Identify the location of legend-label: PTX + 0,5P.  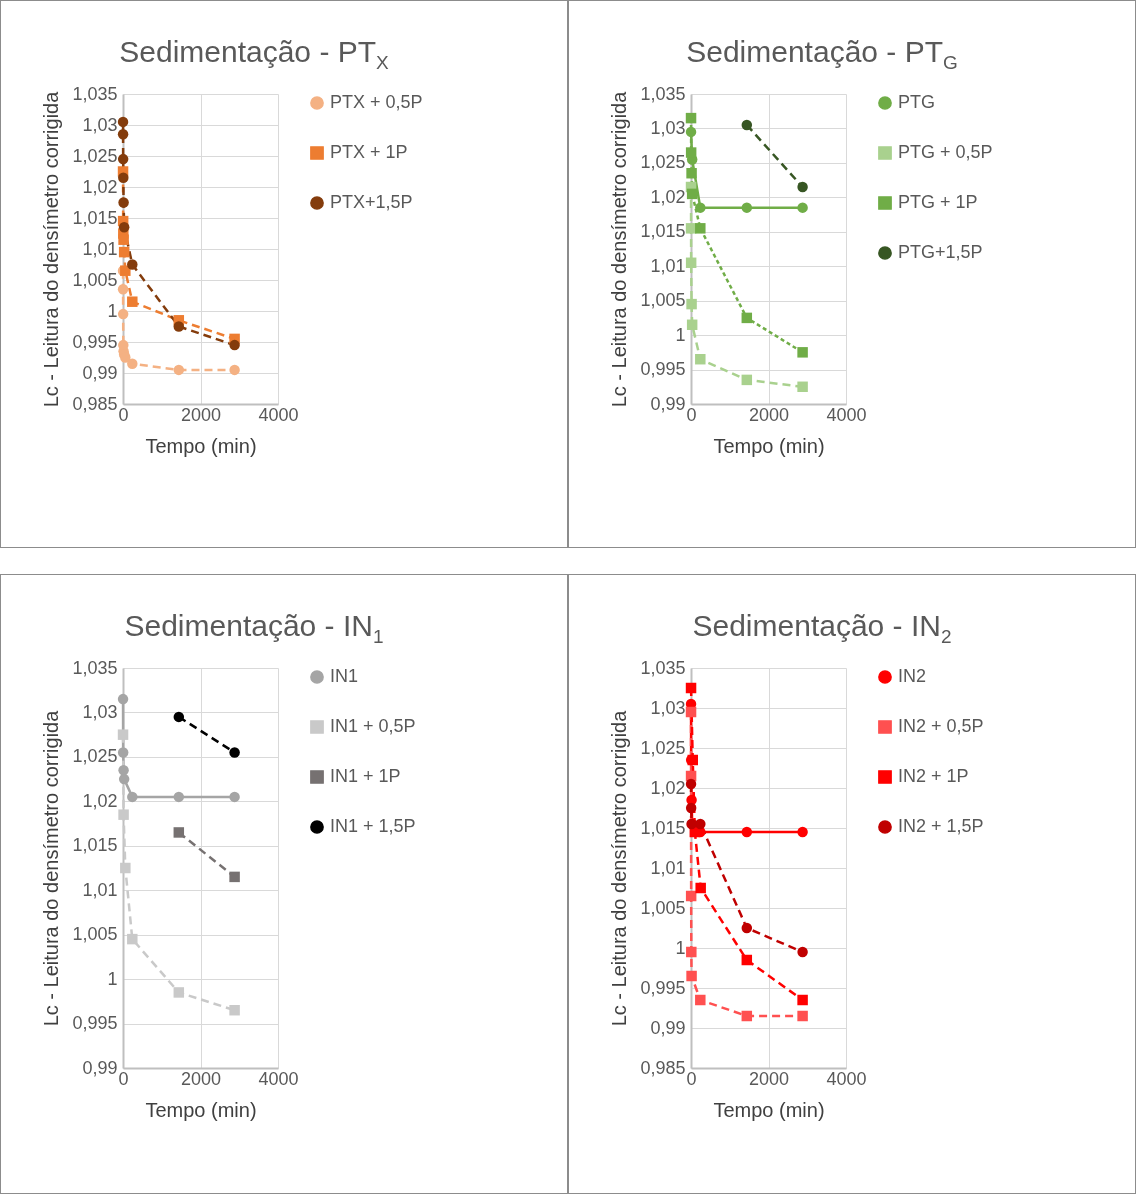
(376, 102).